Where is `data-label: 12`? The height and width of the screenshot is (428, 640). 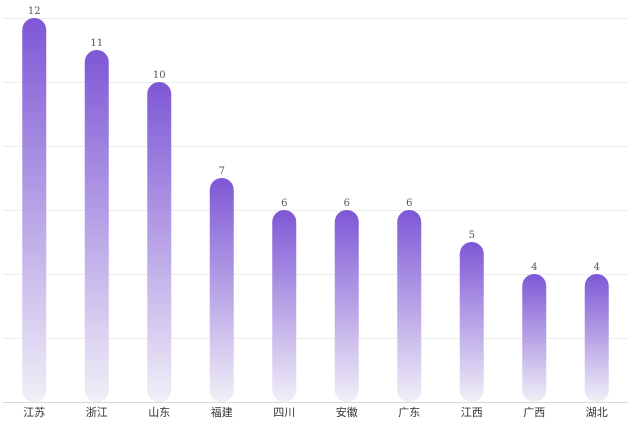 data-label: 12 is located at coordinates (34, 11).